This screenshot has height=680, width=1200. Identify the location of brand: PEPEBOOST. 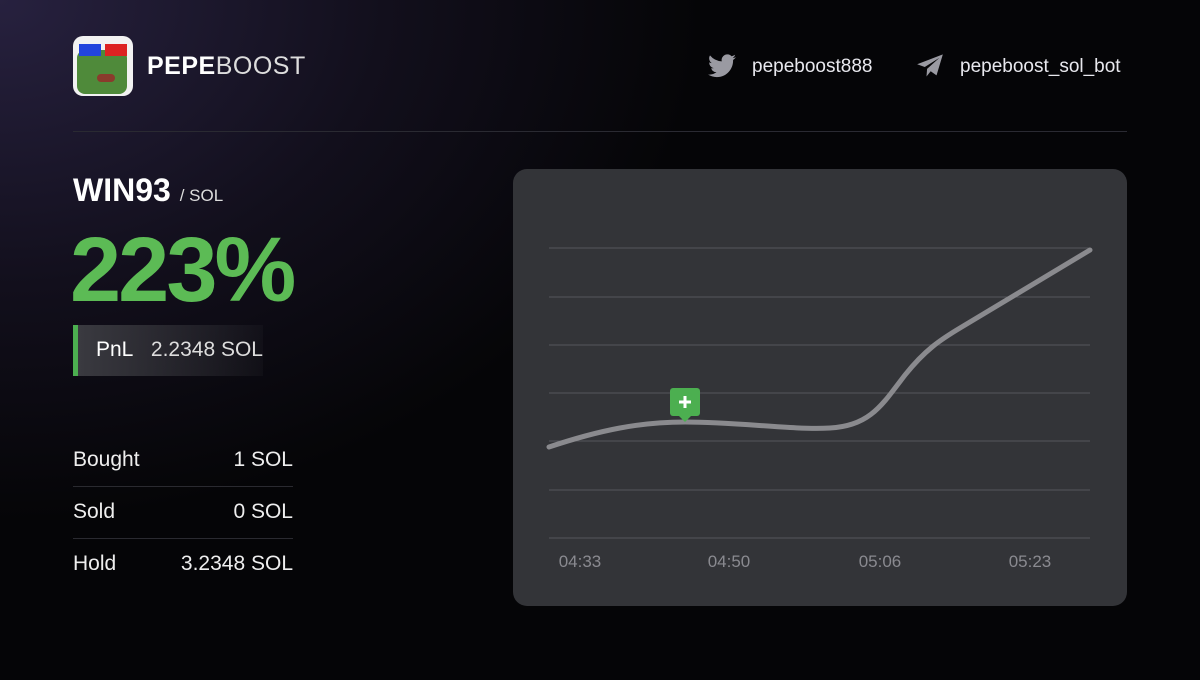
(226, 66).